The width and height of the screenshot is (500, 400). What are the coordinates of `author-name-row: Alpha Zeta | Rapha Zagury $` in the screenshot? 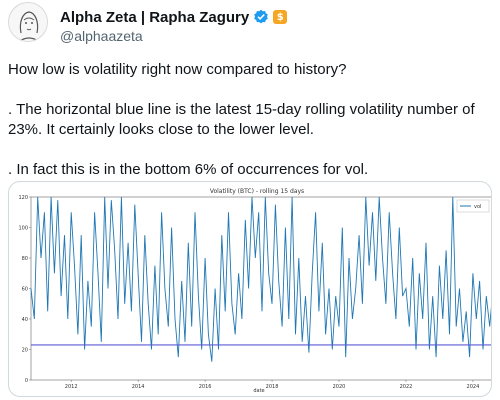 It's located at (174, 17).